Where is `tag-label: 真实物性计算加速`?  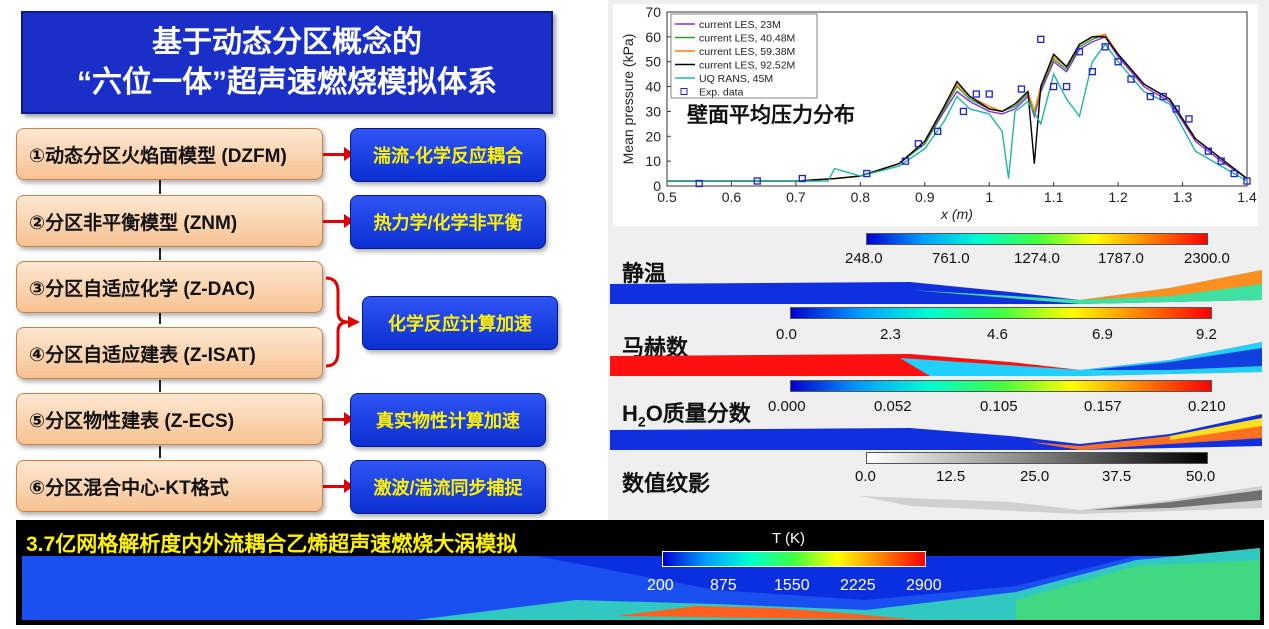
tag-label: 真实物性计算加速 is located at coordinates (448, 421).